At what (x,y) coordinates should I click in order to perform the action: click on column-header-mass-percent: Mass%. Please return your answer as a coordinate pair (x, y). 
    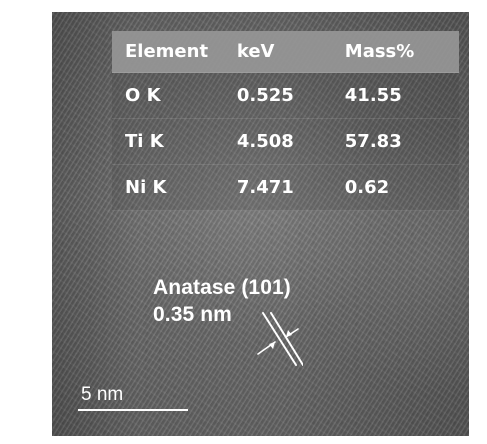
    Looking at the image, I should click on (395, 52).